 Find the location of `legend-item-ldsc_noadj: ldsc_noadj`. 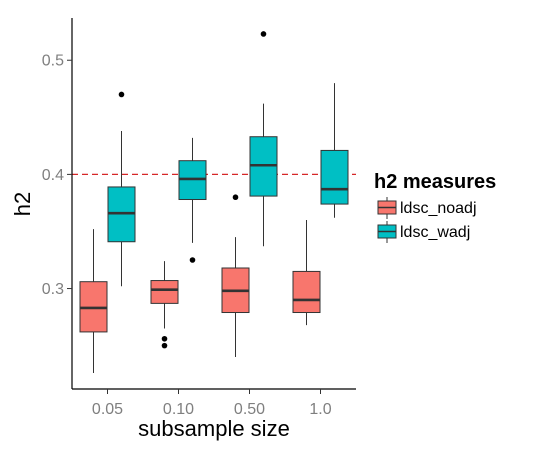

legend-item-ldsc_noadj: ldsc_noadj is located at coordinates (427, 208).